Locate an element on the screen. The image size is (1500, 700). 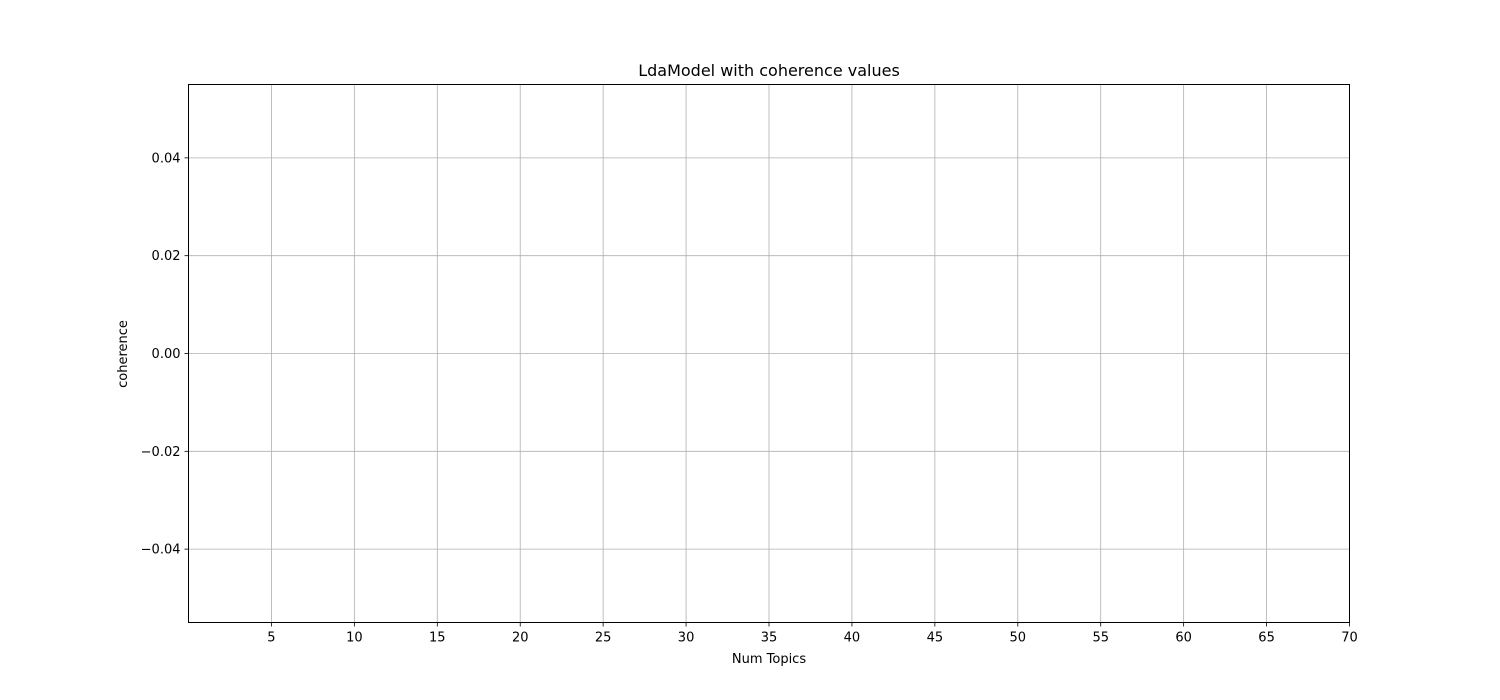
x-tick-label: 65 is located at coordinates (1266, 638).